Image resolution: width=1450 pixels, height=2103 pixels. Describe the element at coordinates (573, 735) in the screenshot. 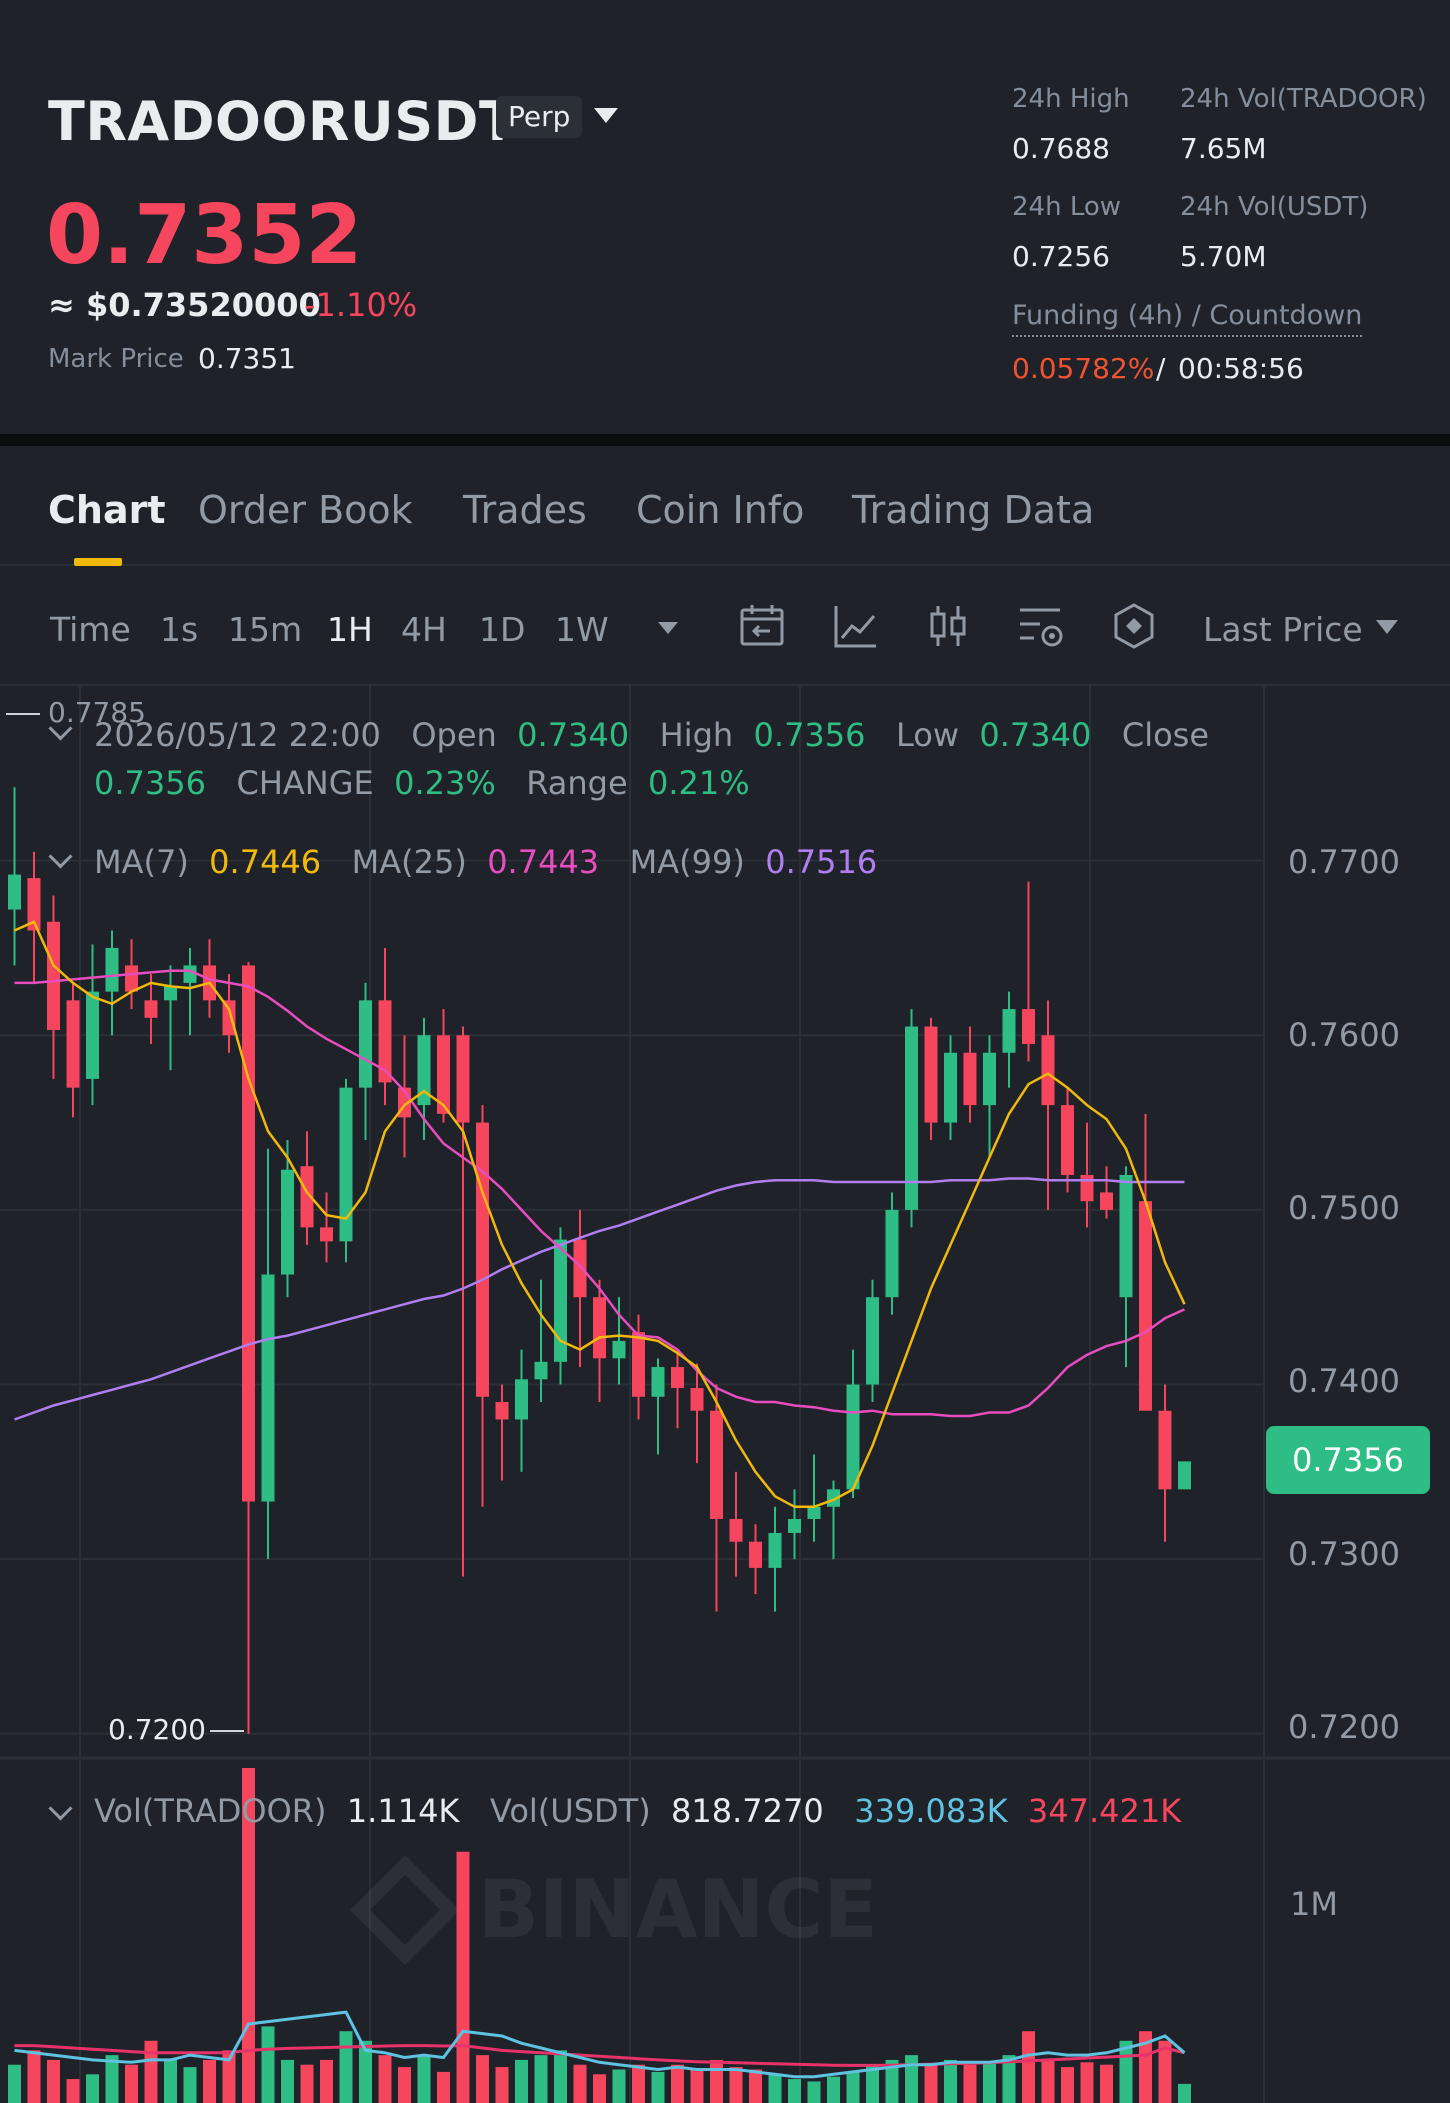

I see `open-value: 0.7340` at that location.